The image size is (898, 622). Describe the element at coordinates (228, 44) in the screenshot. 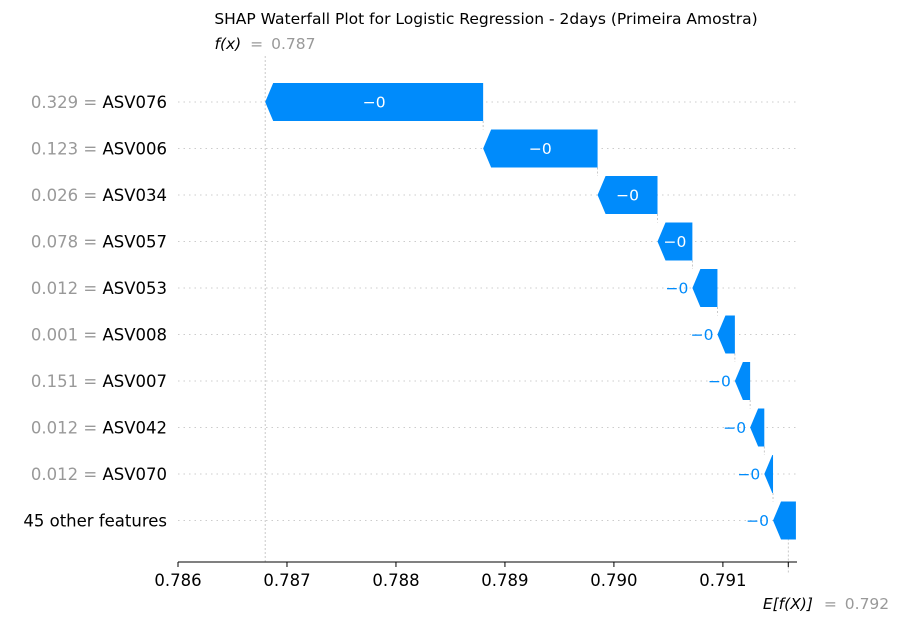

I see `fx-label: f(x)` at that location.